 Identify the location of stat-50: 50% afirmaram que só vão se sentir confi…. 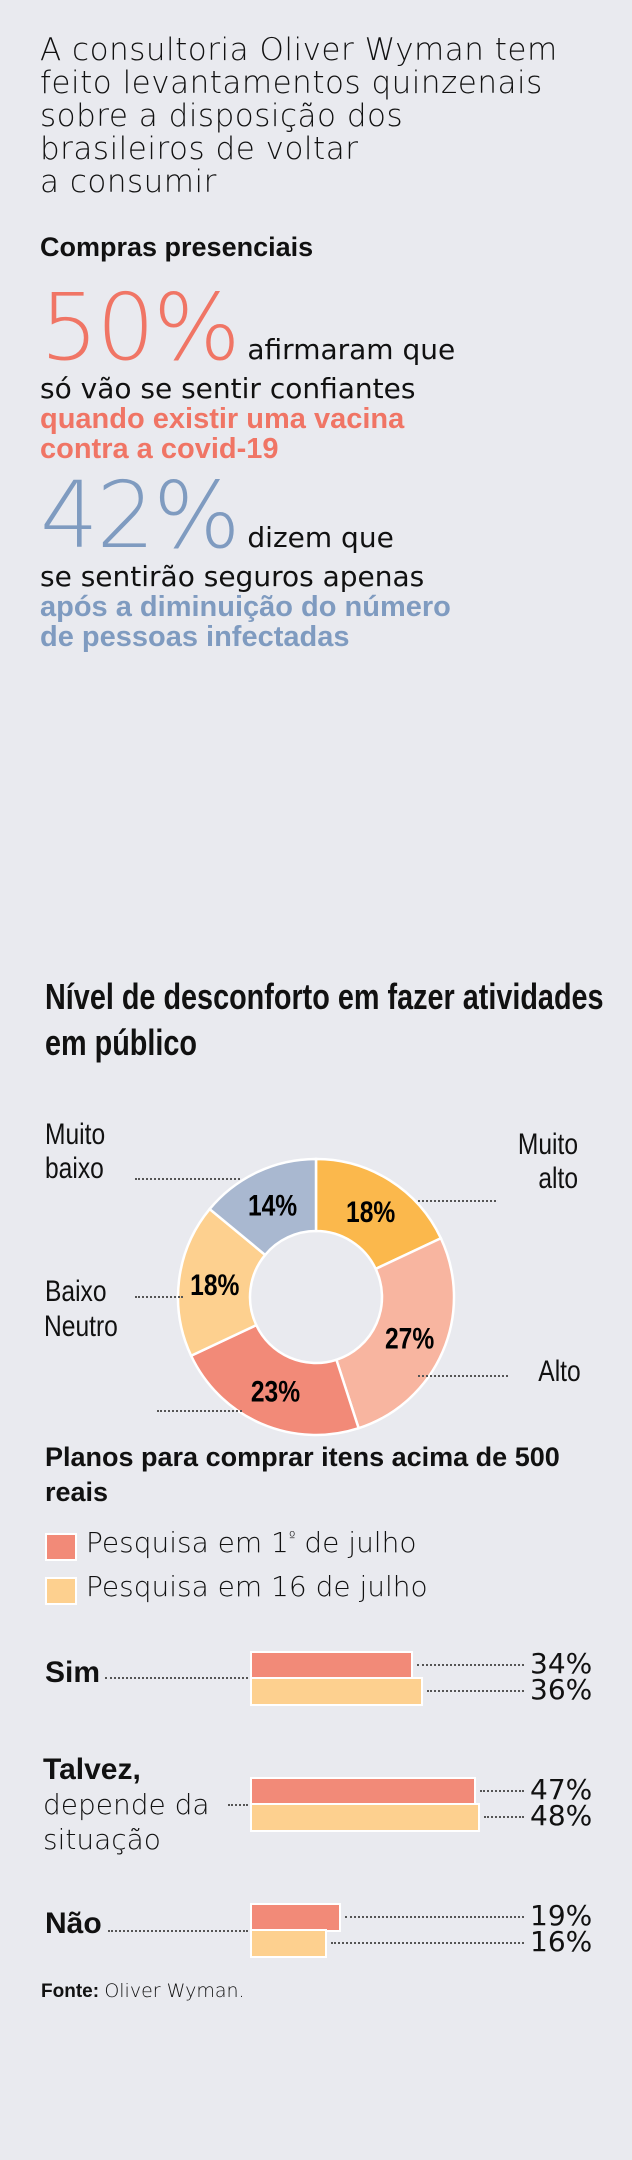
(330, 373).